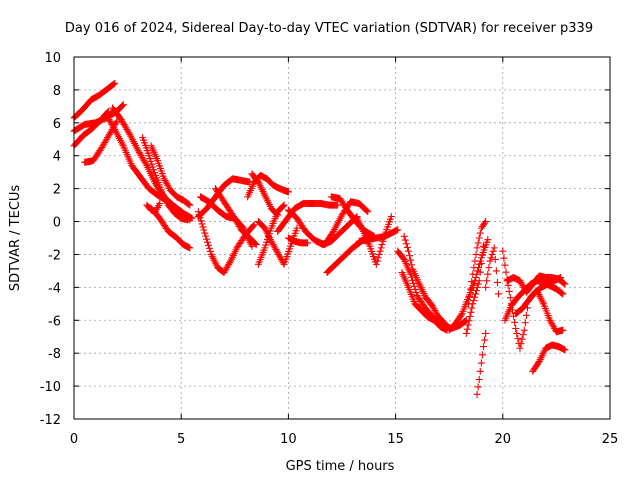 This screenshot has height=480, width=640. Describe the element at coordinates (52, 58) in the screenshot. I see `y-tick-label: 10` at that location.